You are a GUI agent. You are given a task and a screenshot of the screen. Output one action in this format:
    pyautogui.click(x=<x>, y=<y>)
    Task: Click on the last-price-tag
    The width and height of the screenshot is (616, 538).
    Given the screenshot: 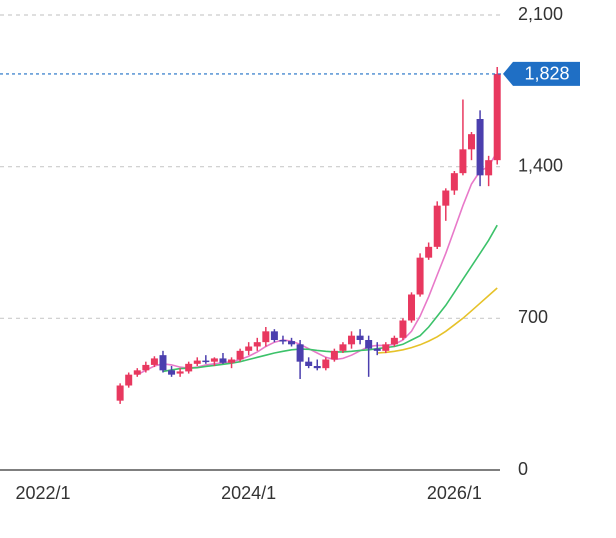 What is the action you would take?
    pyautogui.click(x=541, y=73)
    